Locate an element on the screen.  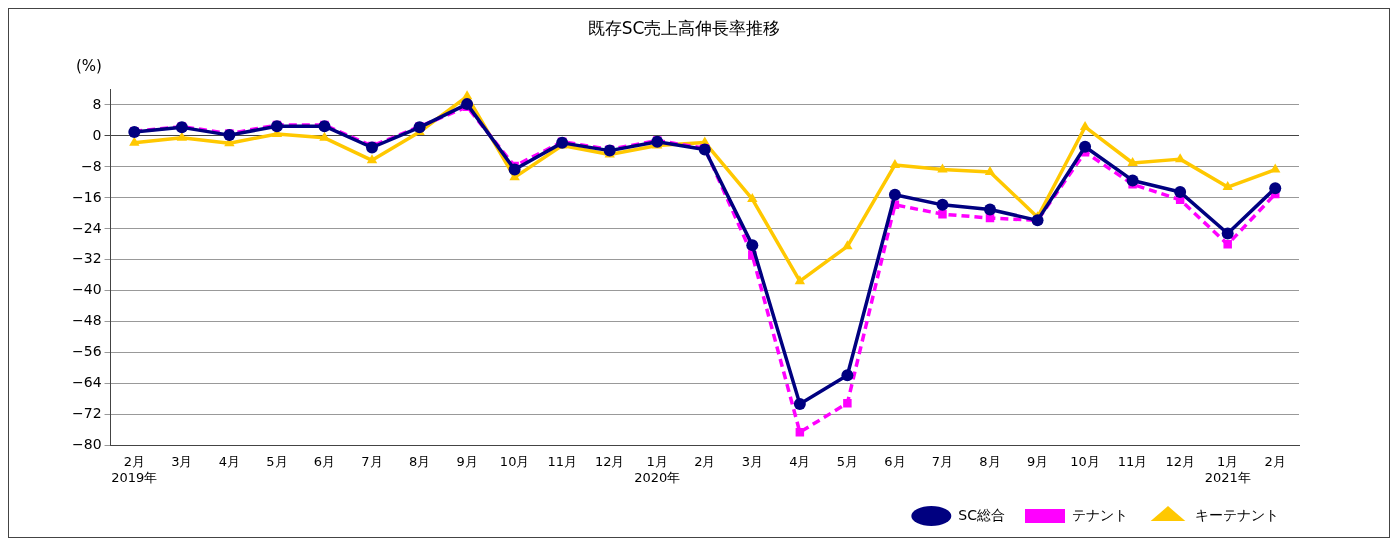
legend-label: SC総合 is located at coordinates (982, 514).